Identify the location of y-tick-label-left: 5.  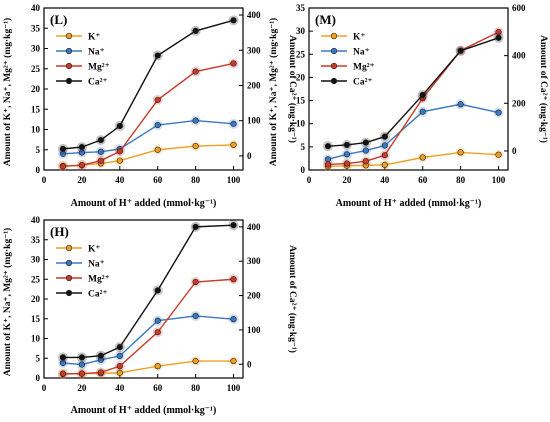
(303, 147).